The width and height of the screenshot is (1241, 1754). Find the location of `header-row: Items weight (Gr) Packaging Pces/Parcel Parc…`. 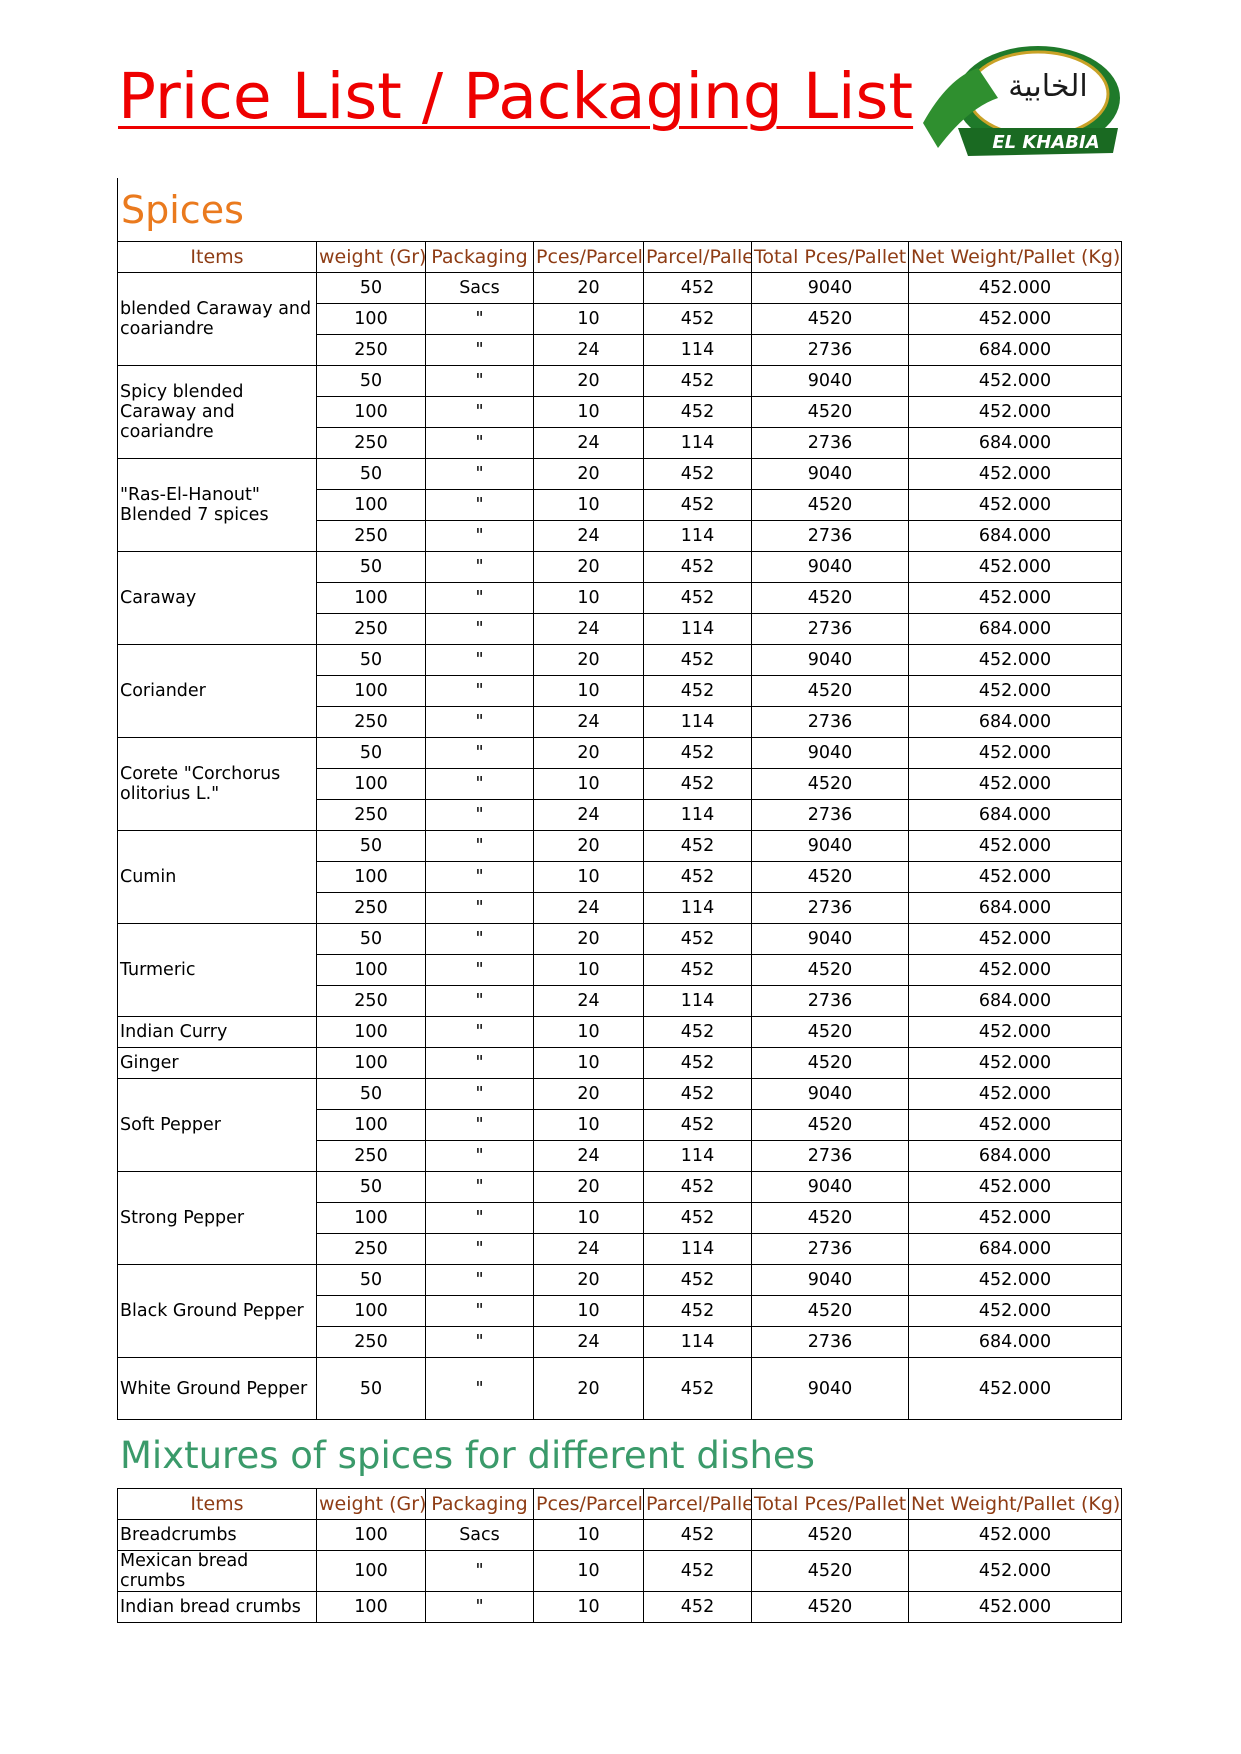

header-row: Items weight (Gr) Packaging Pces/Parcel Parc… is located at coordinates (619, 1504).